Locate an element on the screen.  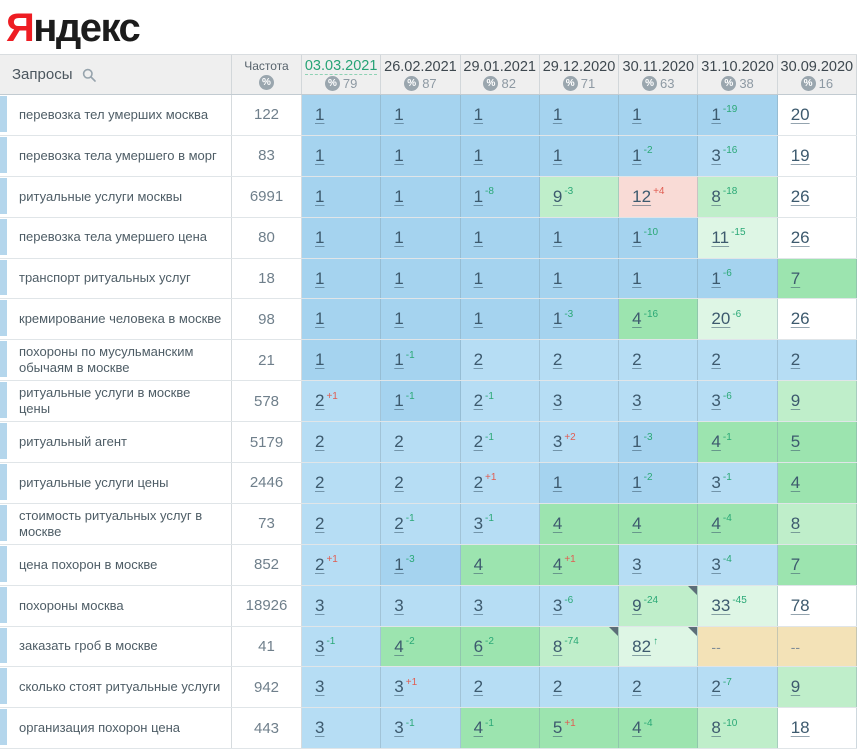
position-value: 6 is located at coordinates (478, 646).